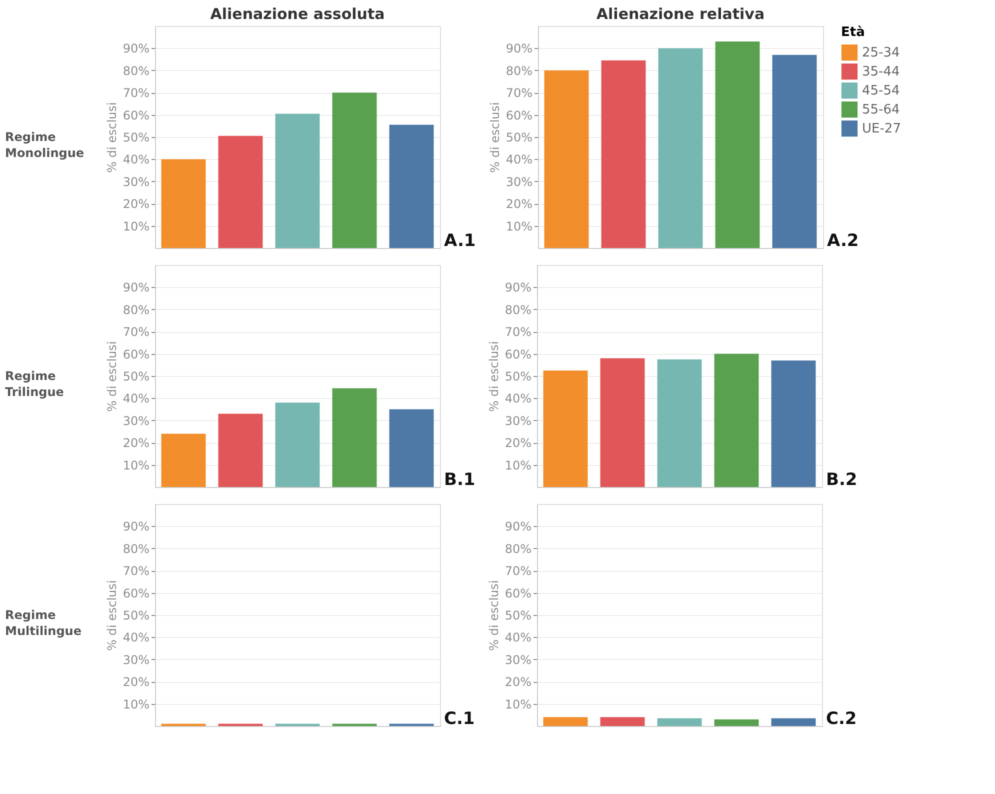 This screenshot has width=995, height=794. I want to click on text: Regime Multilingue, so click(43, 623).